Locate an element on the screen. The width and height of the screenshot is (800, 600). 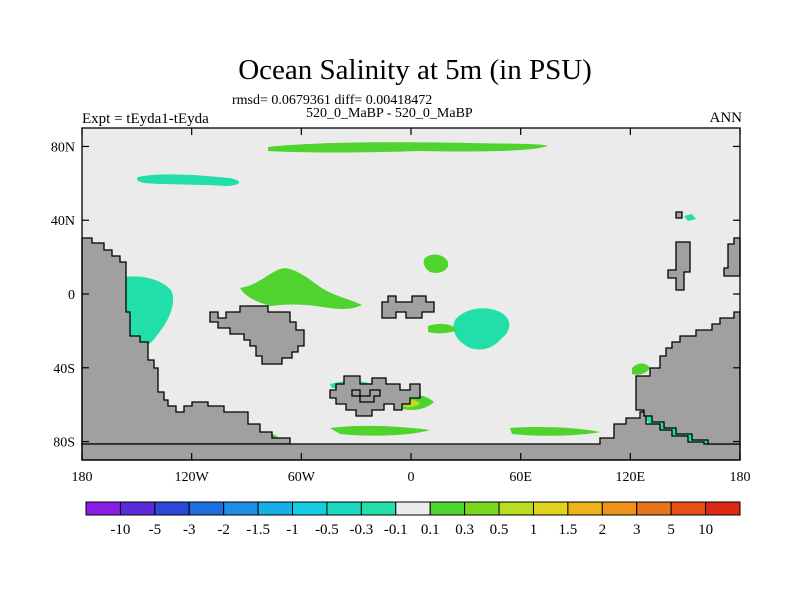
colorbar-label: 0.5 is located at coordinates (499, 530).